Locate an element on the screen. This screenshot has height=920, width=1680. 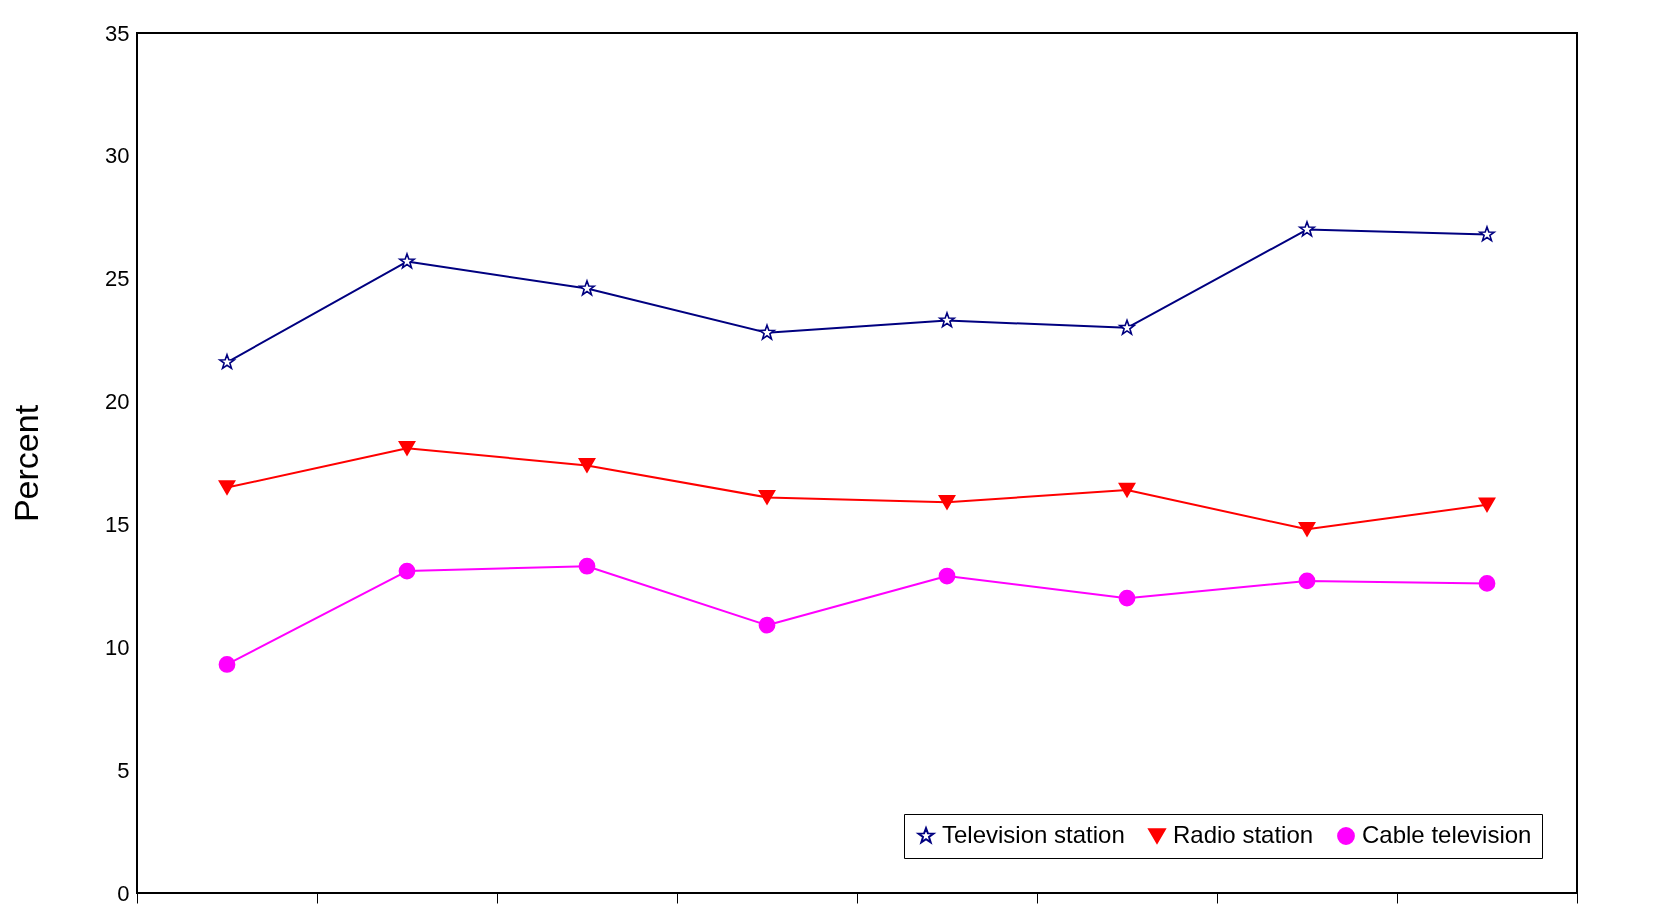
y-axis-title: Percent is located at coordinates (26, 463).